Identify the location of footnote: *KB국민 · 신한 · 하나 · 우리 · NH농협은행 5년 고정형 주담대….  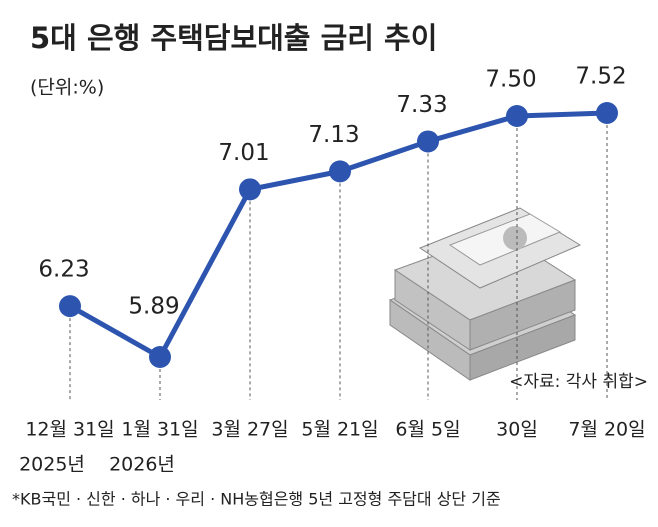
(256, 499).